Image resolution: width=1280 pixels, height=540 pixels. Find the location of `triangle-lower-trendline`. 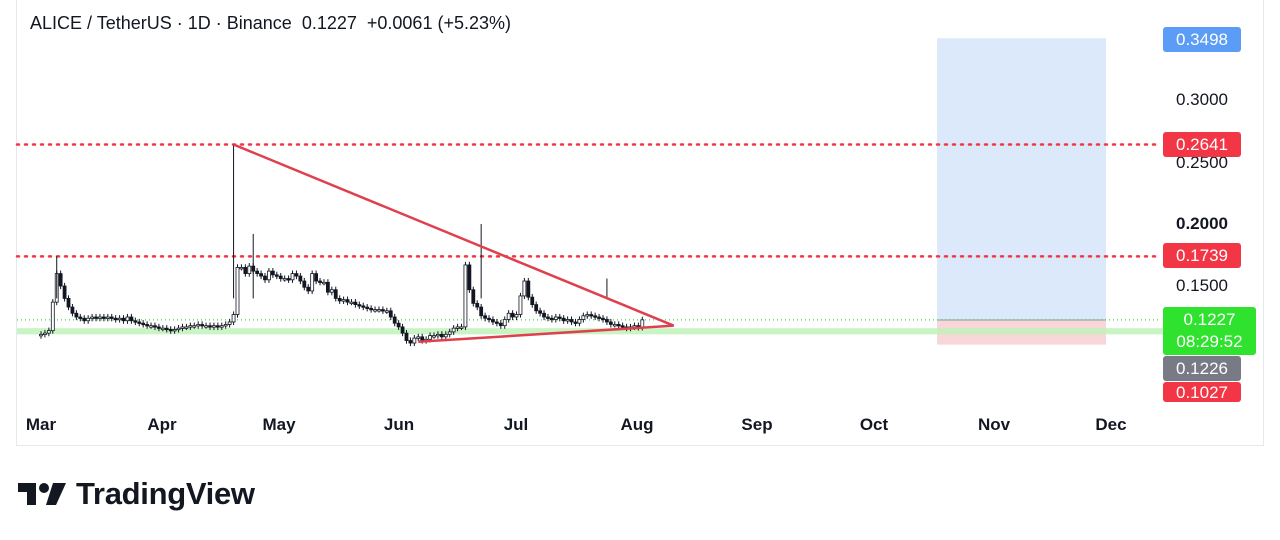

triangle-lower-trendline is located at coordinates (546, 334).